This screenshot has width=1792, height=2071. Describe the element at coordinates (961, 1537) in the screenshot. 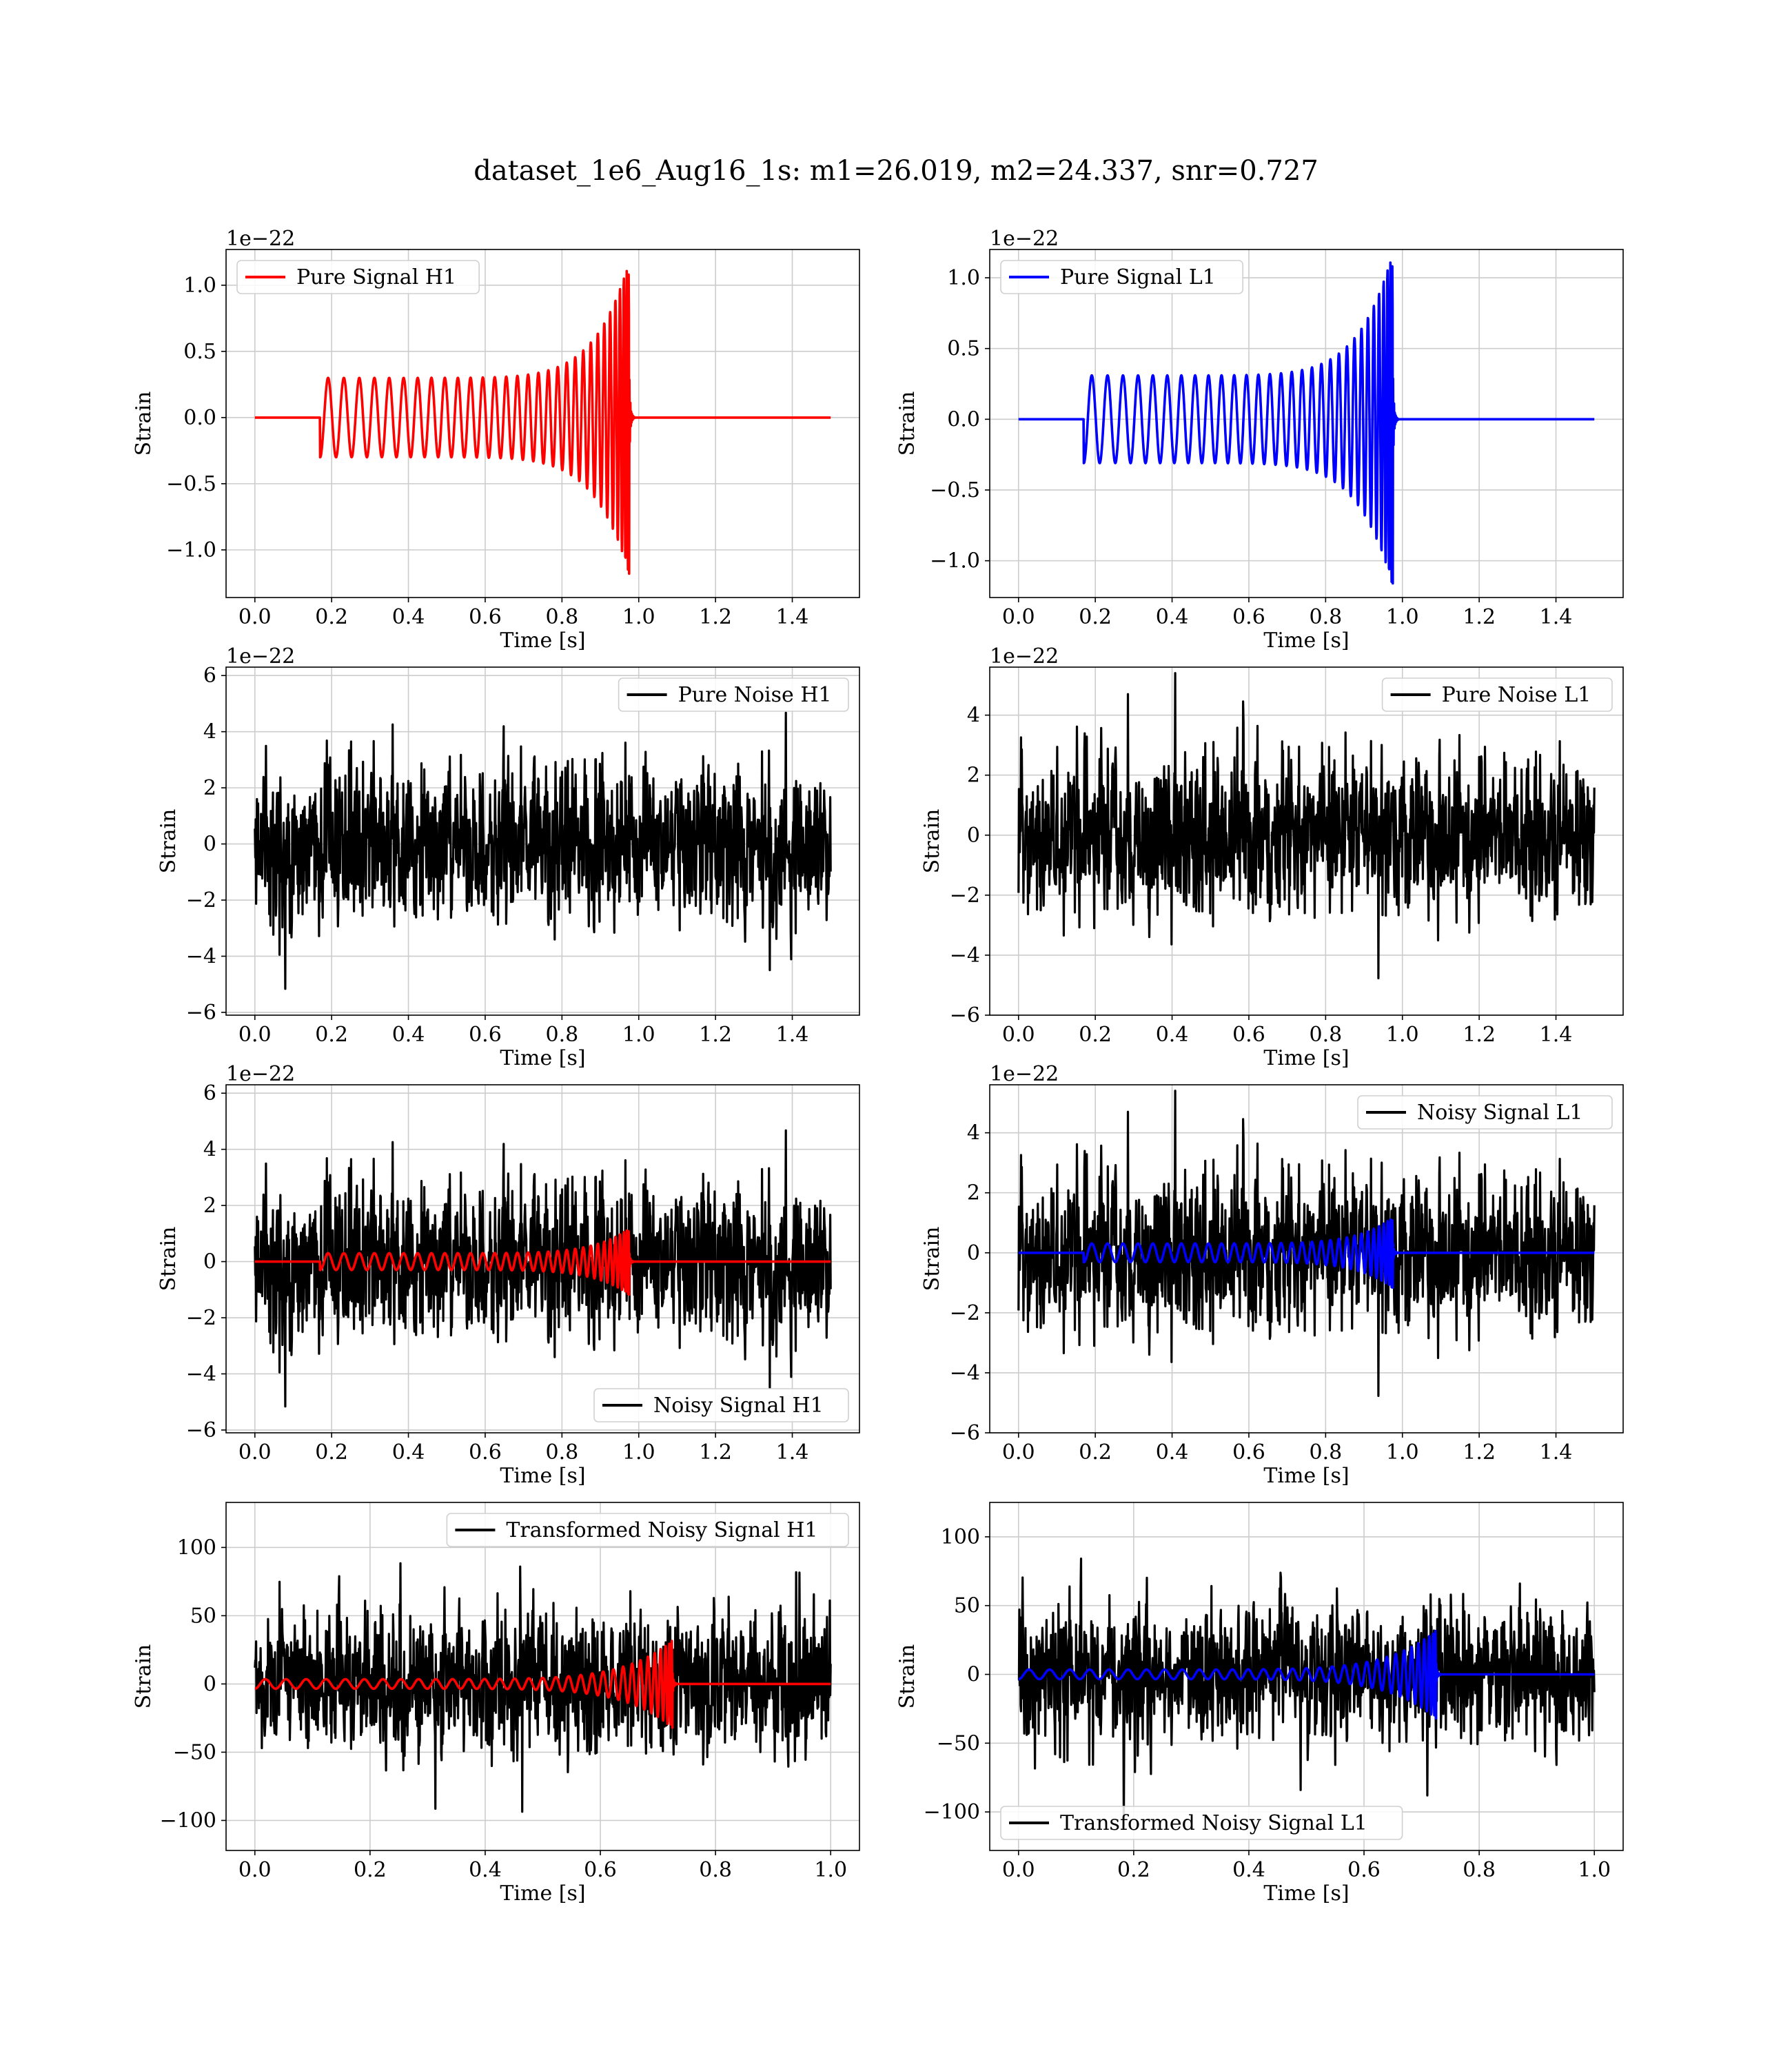

I see `y-tick-label: 100` at that location.